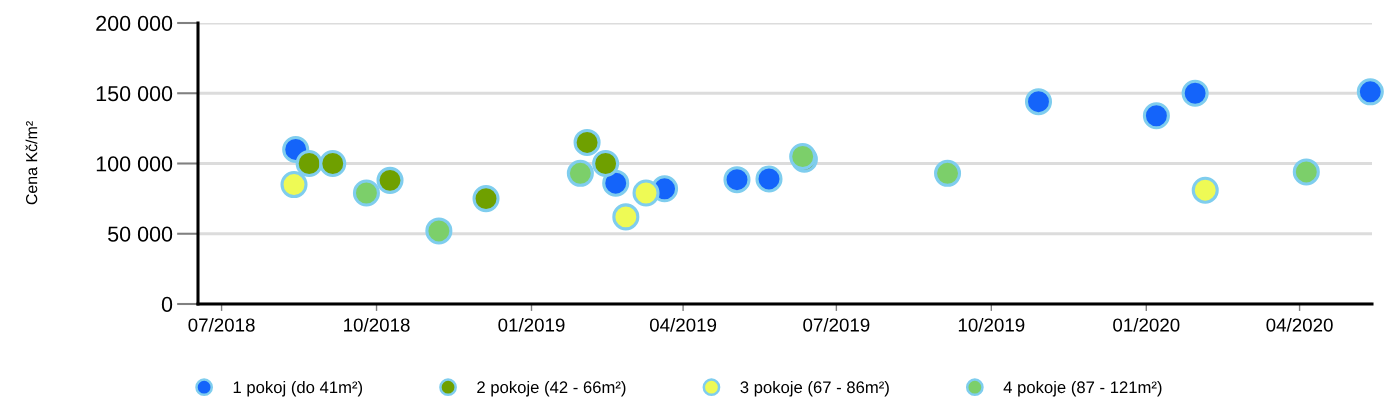 This screenshot has height=407, width=1386. What do you see at coordinates (1146, 324) in the screenshot?
I see `x-tick-label: 01/2020` at bounding box center [1146, 324].